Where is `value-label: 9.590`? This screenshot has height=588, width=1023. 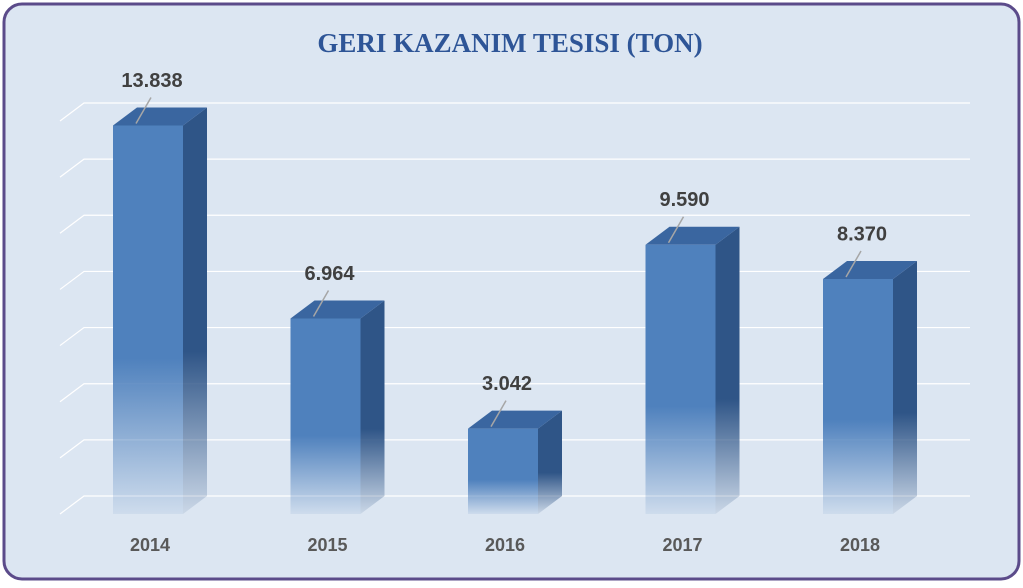 value-label: 9.590 is located at coordinates (684, 200).